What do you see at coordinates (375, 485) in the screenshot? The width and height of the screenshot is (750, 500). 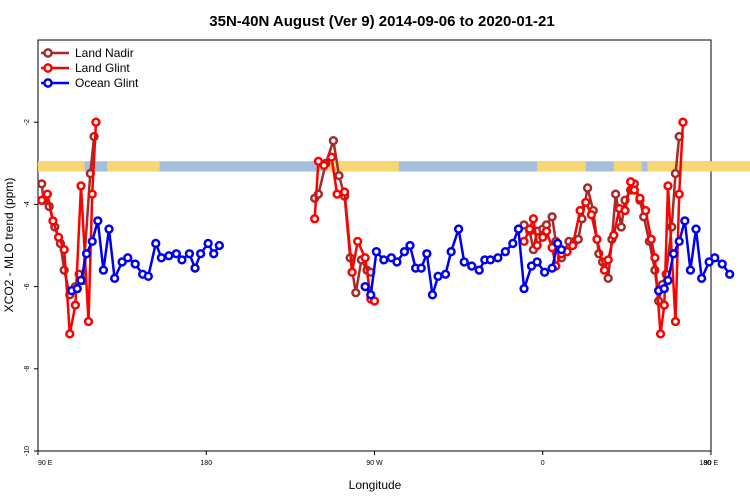 I see `x-axis-title: Longitude` at bounding box center [375, 485].